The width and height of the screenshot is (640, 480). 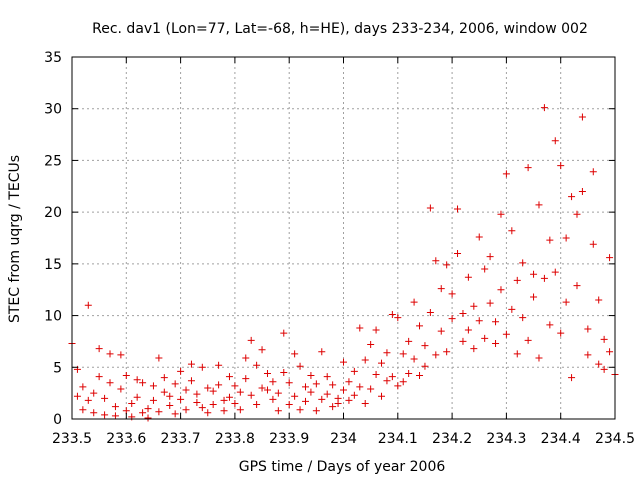 I want to click on x-tick-label: 234.2, so click(x=452, y=439).